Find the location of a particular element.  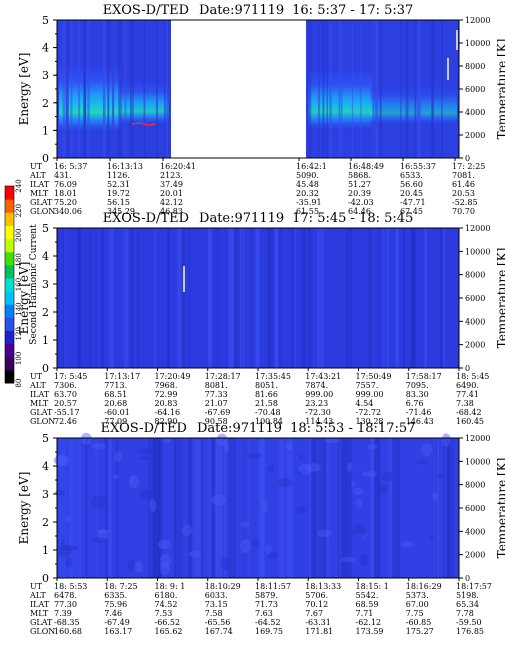

colorbar-tick-label: 220 is located at coordinates (19, 210).